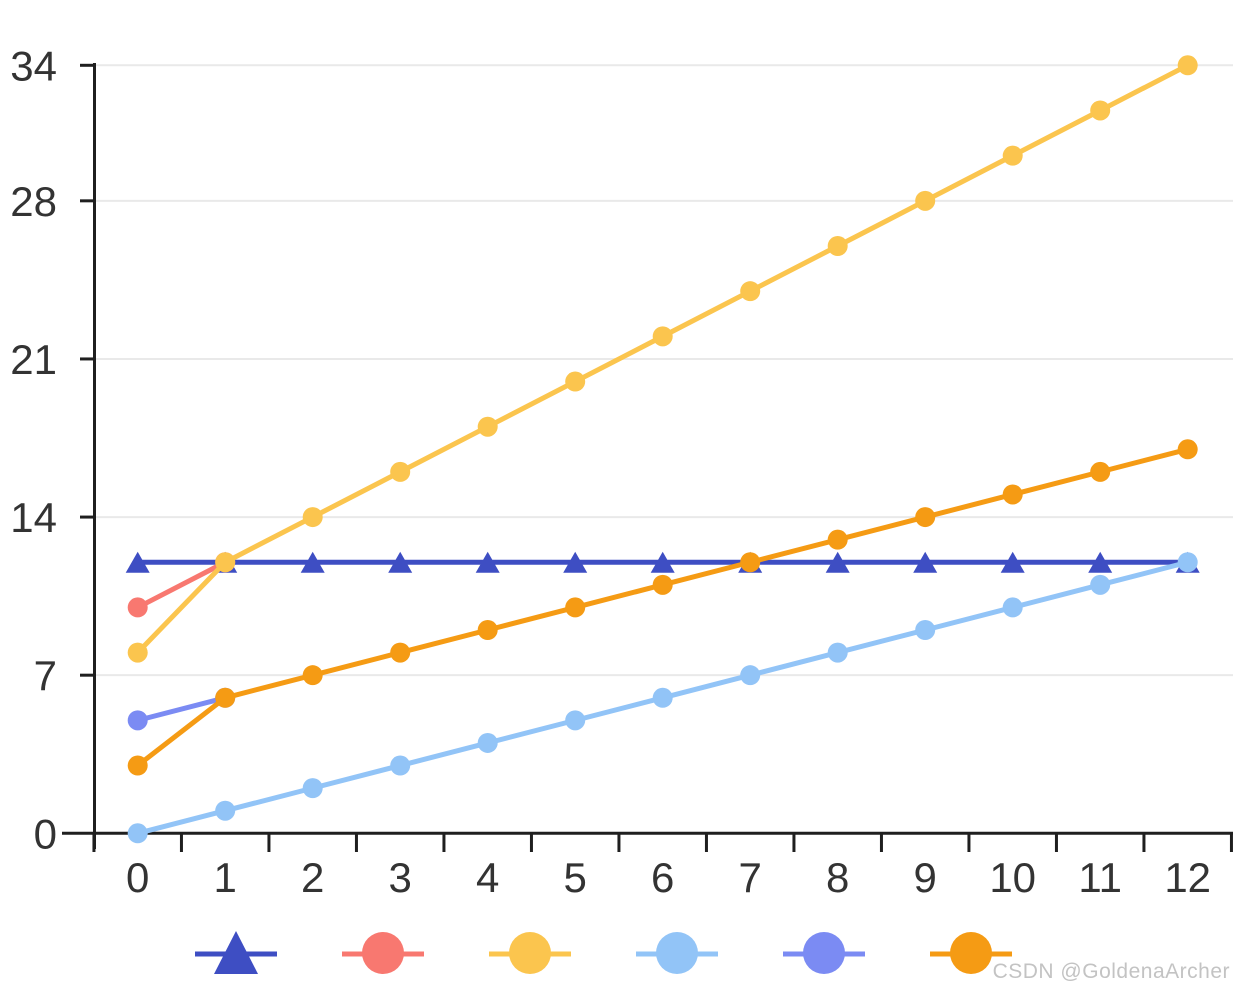 This screenshot has height=994, width=1242. I want to click on x-tick-label-2: 2, so click(312, 877).